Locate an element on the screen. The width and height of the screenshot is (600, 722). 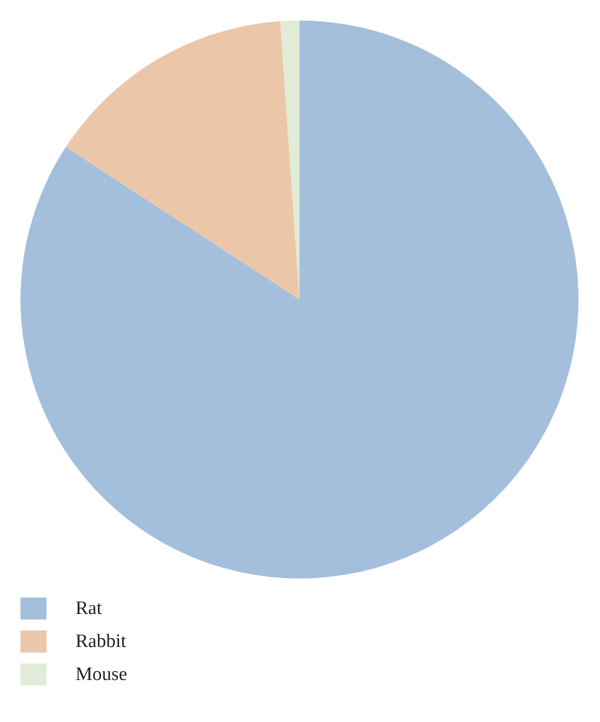
legend-label: Mouse is located at coordinates (102, 674).